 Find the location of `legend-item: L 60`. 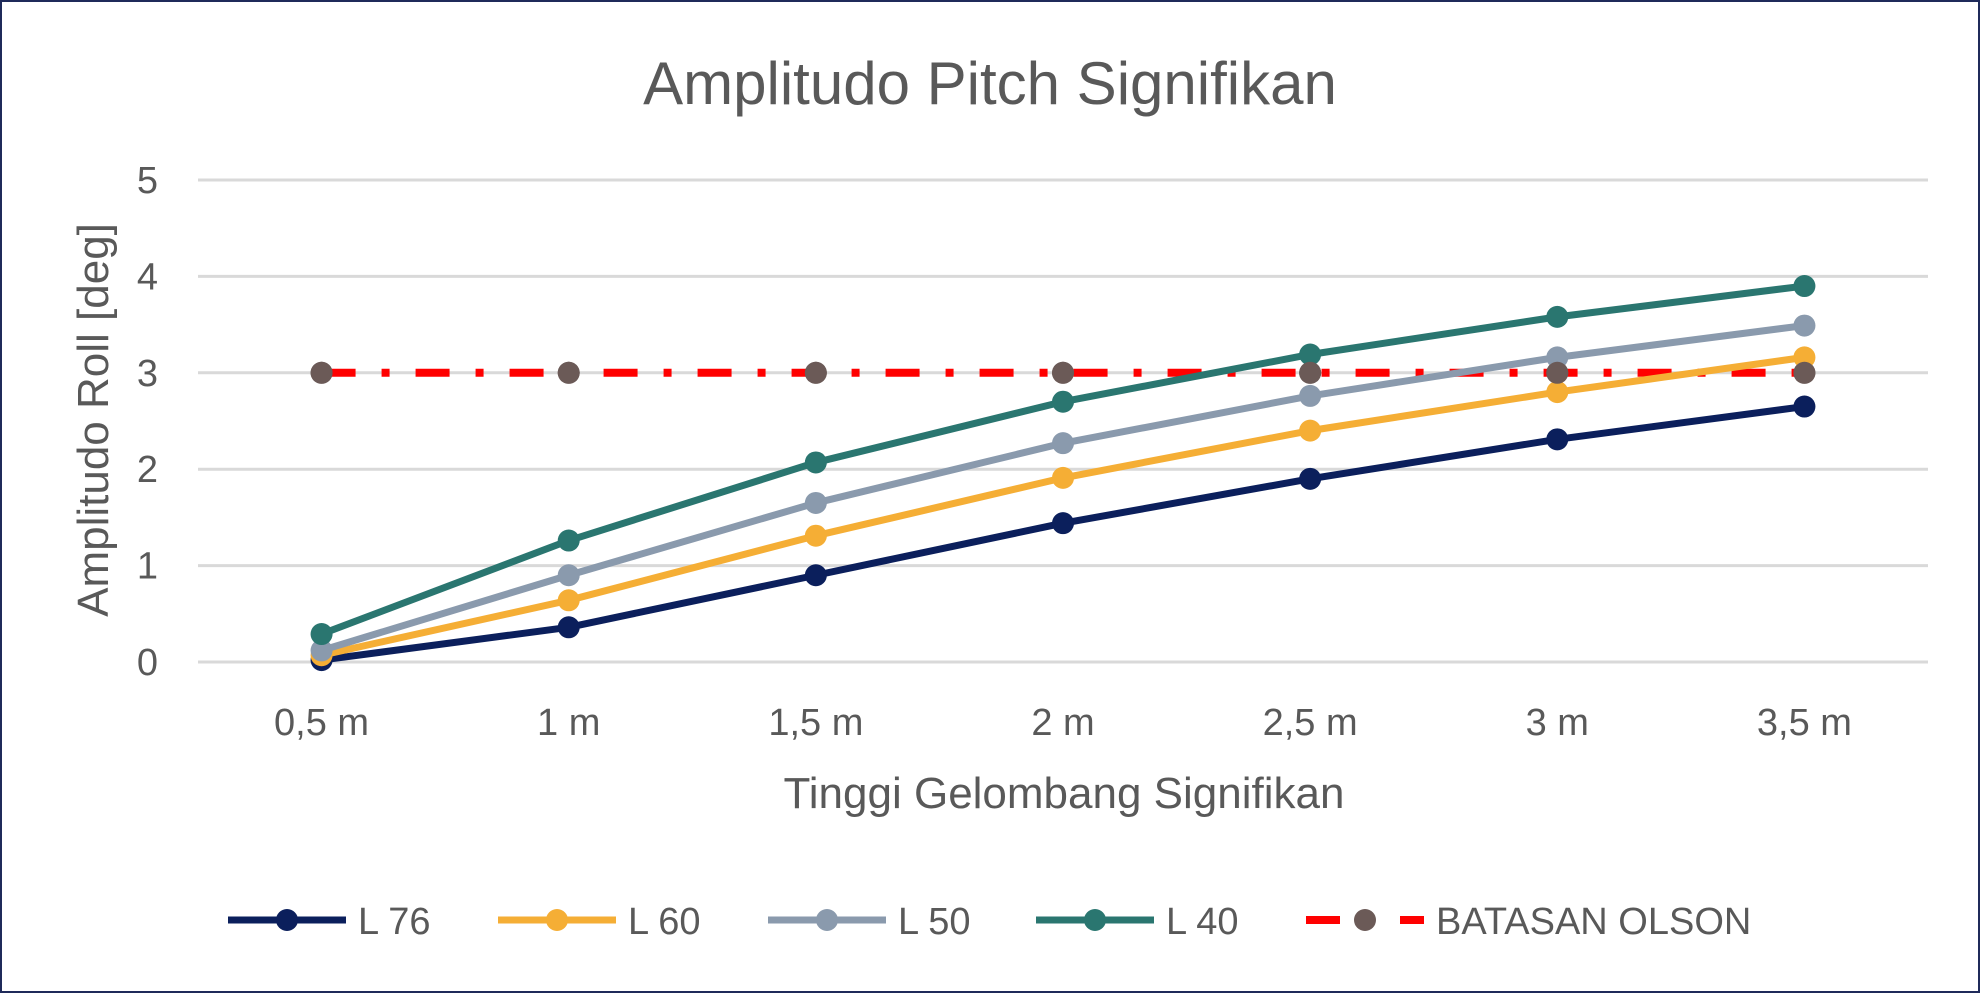

legend-item: L 60 is located at coordinates (599, 922).